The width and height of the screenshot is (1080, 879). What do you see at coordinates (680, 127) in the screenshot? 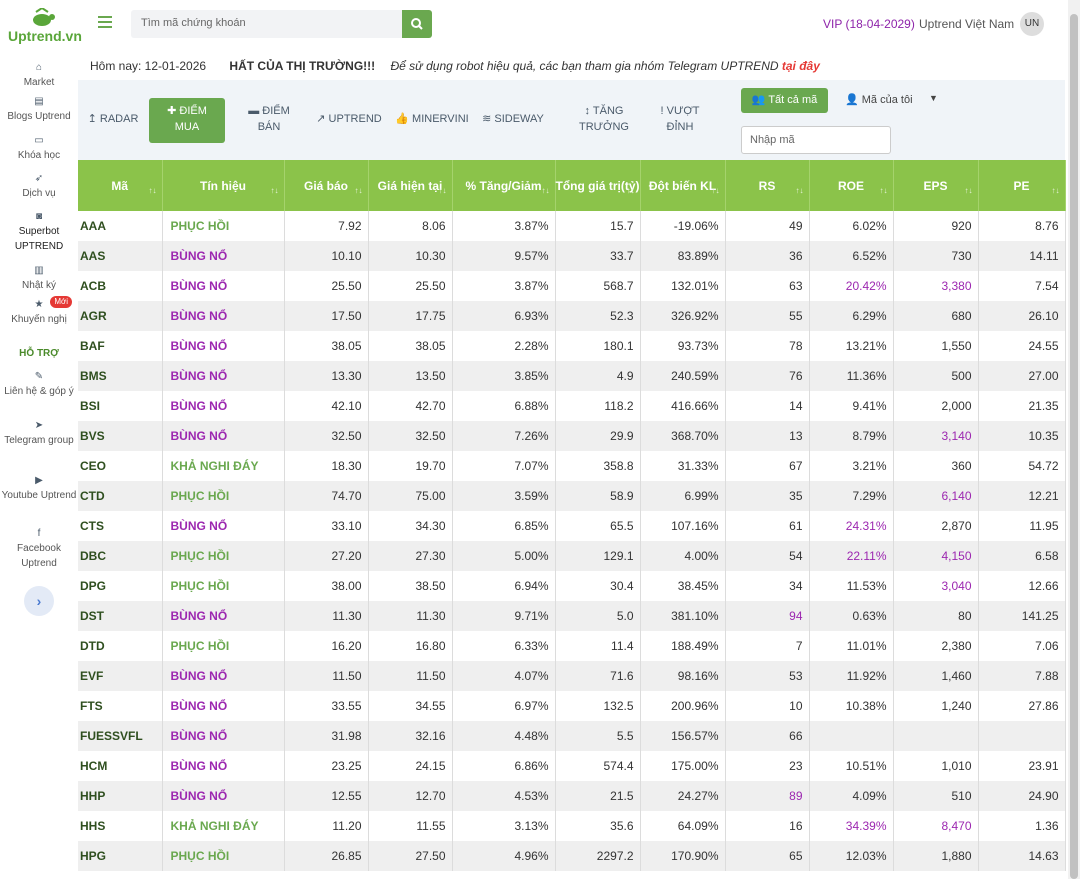
I see `tab-label-sub: ĐỈNH` at bounding box center [680, 127].